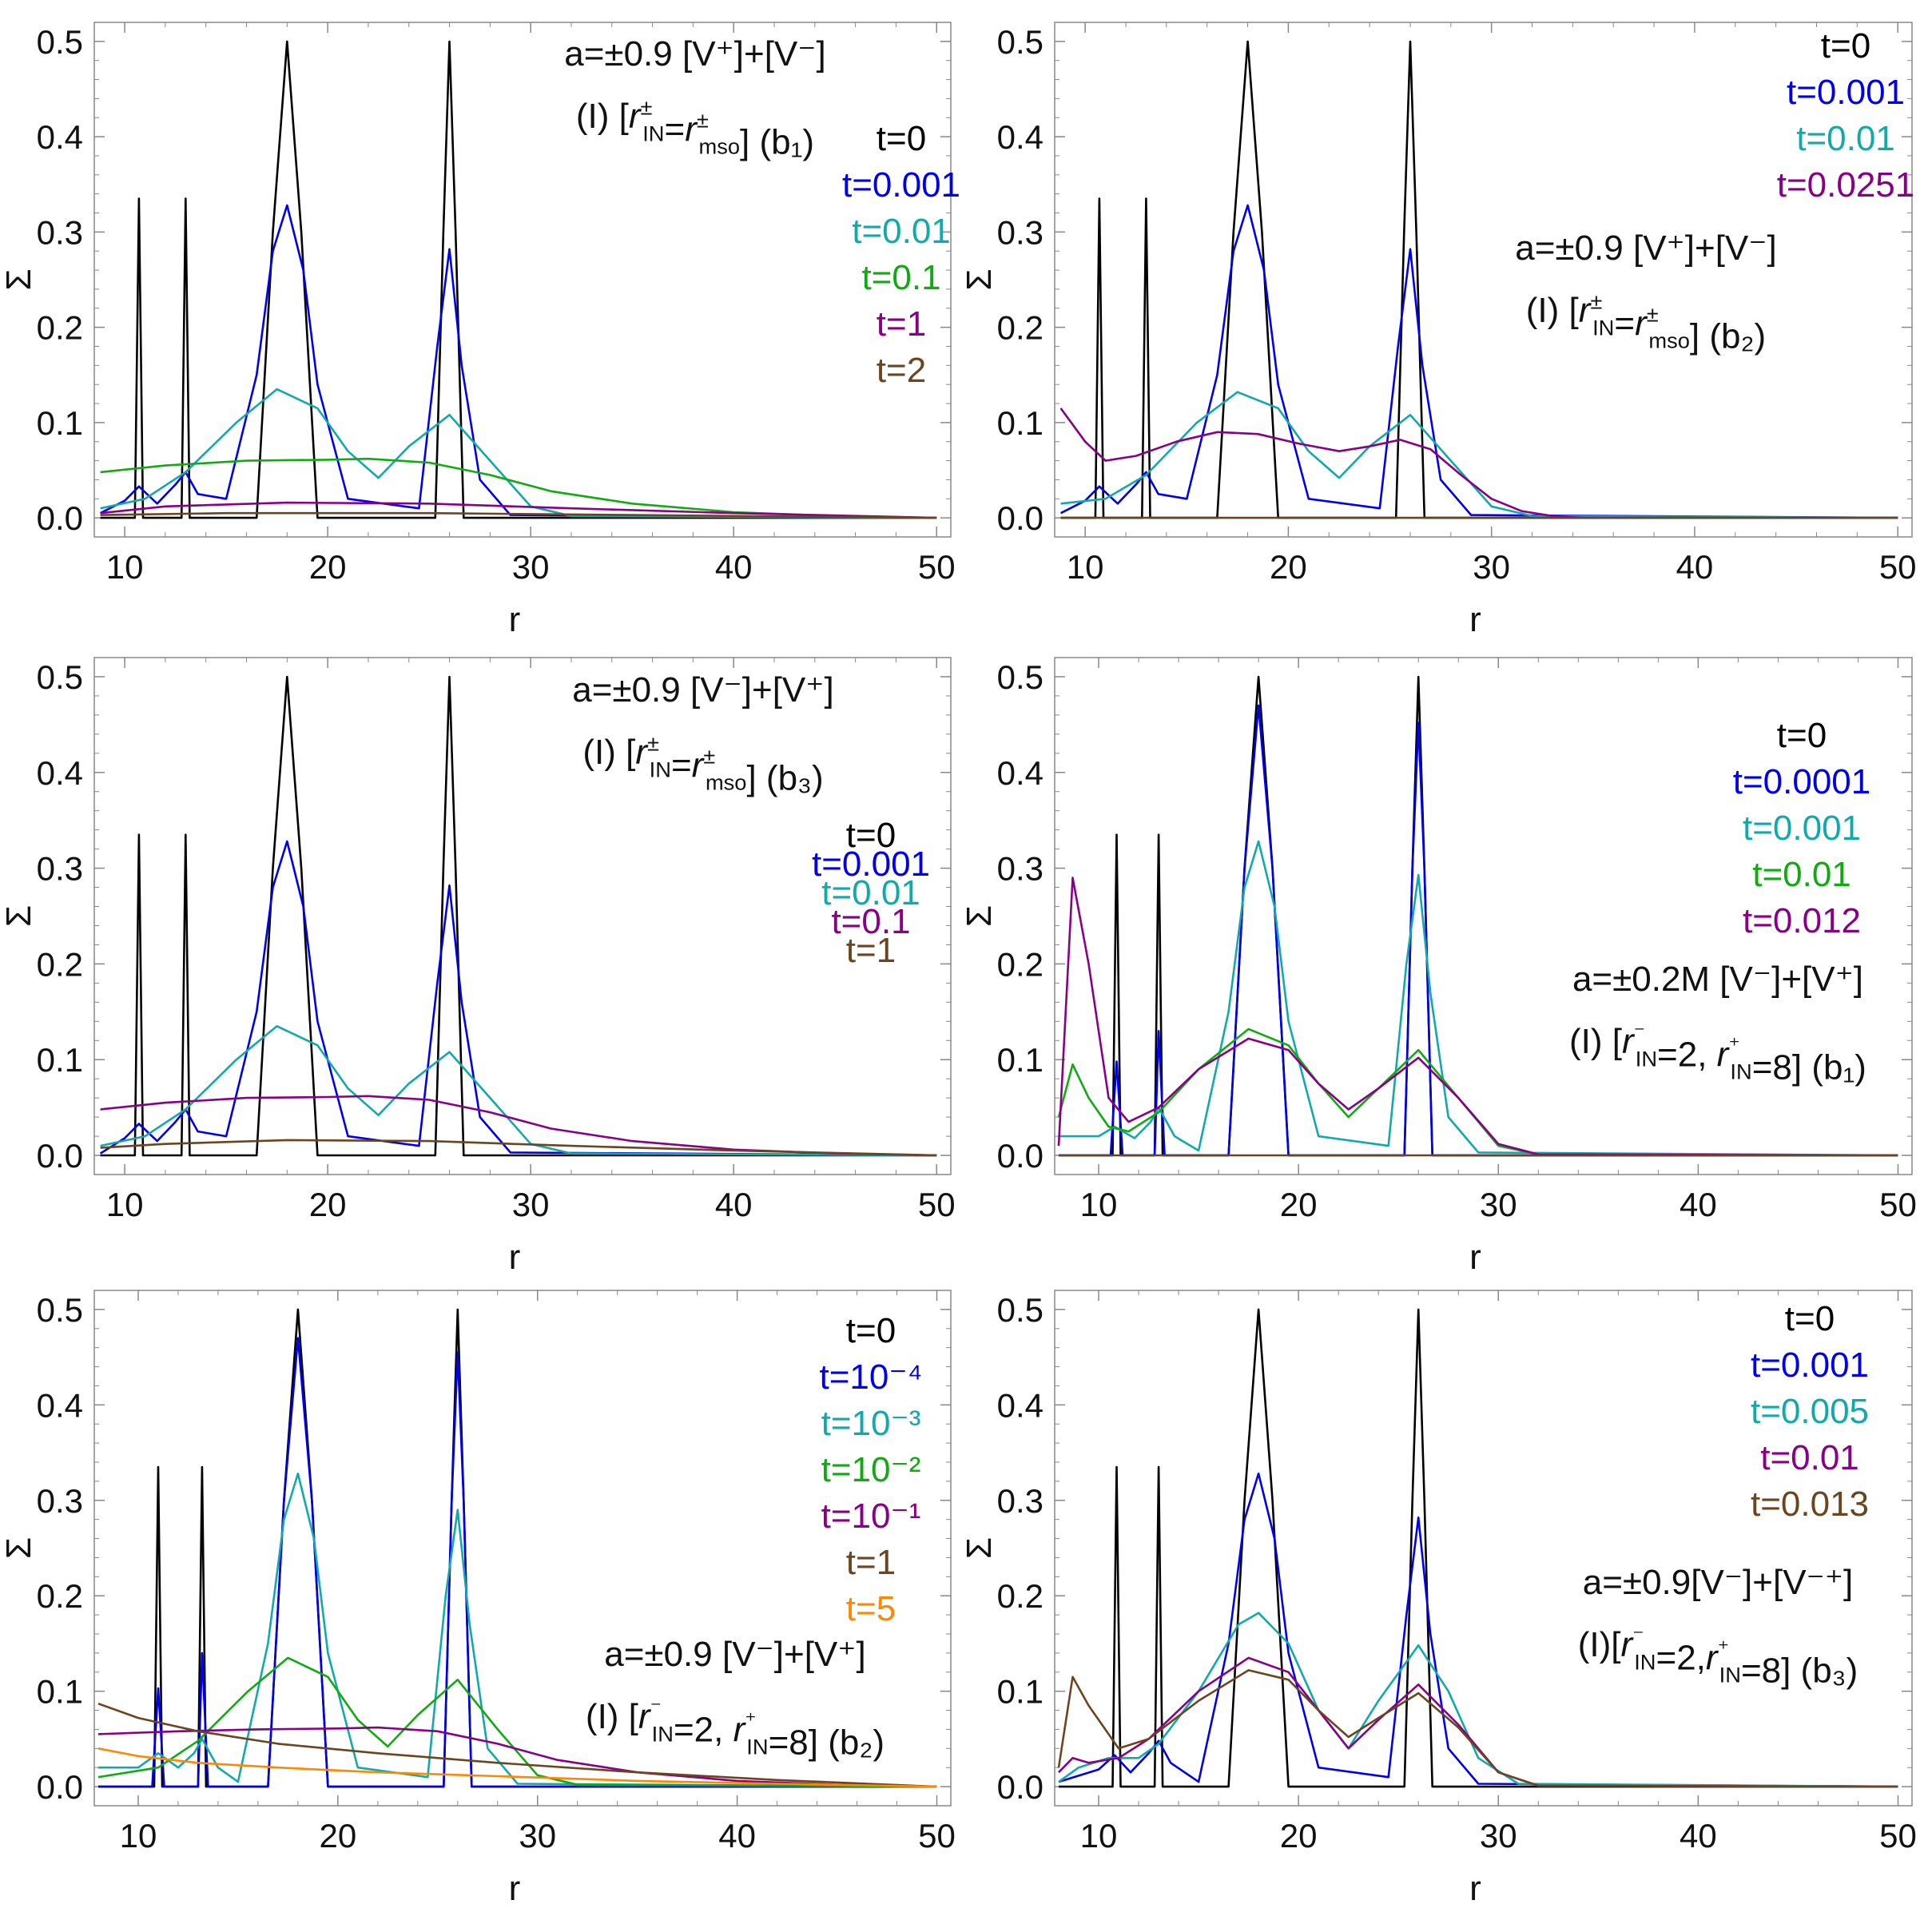  What do you see at coordinates (694, 54) in the screenshot?
I see `panel-annotation: a=±0.9 [V⁺]+[V⁻]` at bounding box center [694, 54].